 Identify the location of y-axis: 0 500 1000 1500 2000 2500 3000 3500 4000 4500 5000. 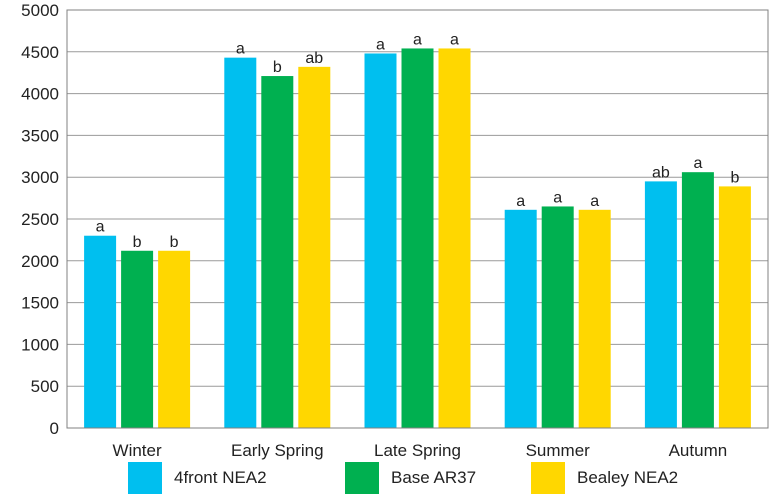
(40, 219).